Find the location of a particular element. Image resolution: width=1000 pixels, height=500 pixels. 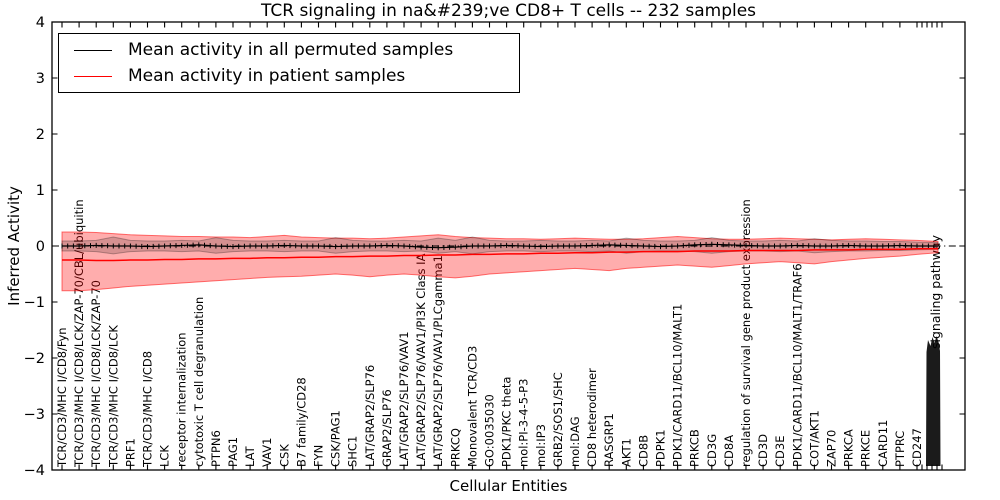

x-tick-label: mol:IP3 is located at coordinates (541, 445).